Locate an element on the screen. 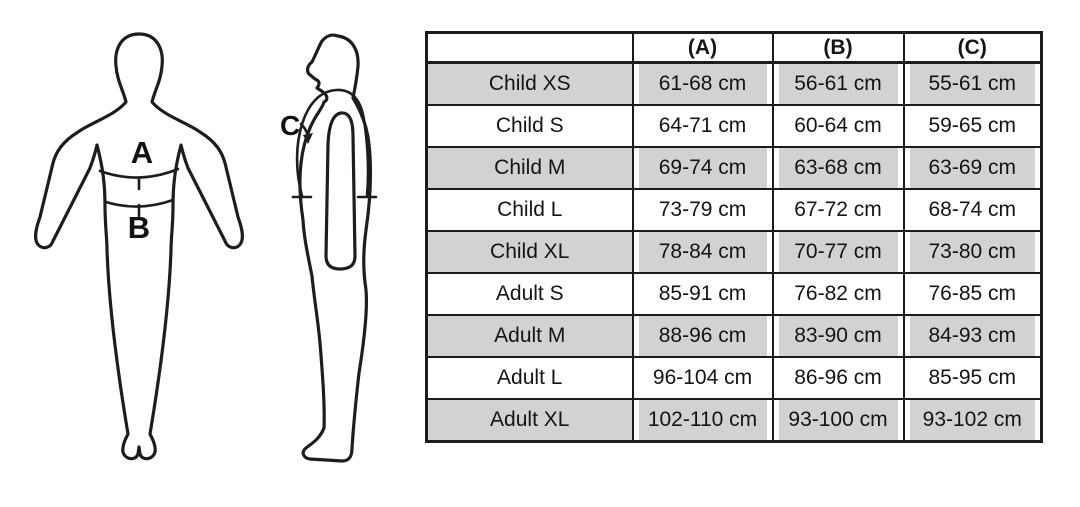 The image size is (1080, 507). side-view-figure-diagram: C is located at coordinates (329, 248).